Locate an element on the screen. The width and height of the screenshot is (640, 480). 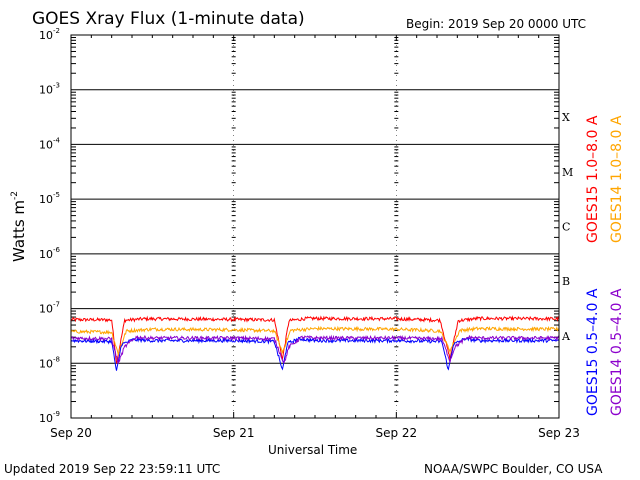
x-tick-label: Sep 23 is located at coordinates (559, 433).